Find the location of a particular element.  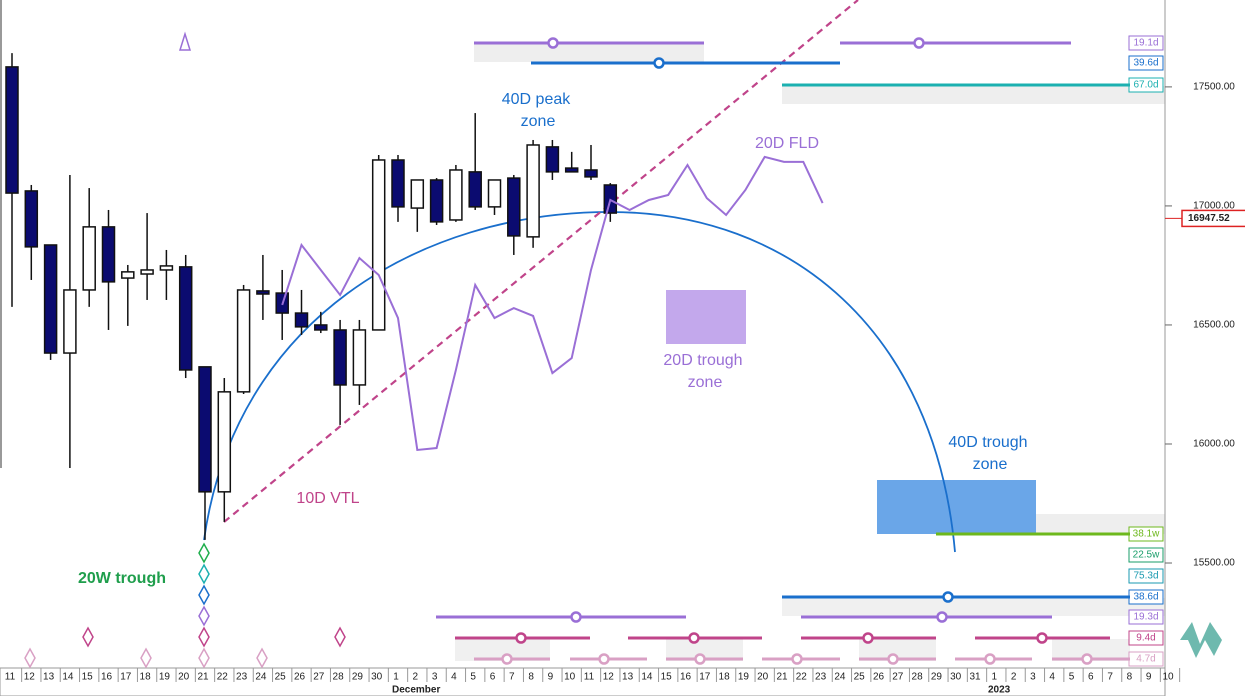

cycle-badge-label: 22.5w is located at coordinates (1146, 555).